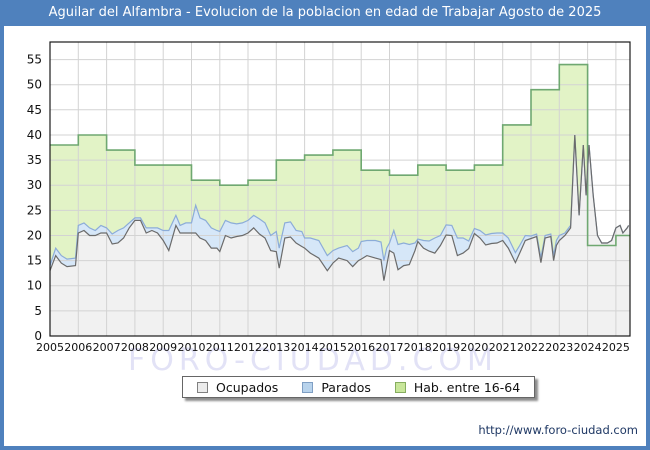 The width and height of the screenshot is (650, 450). What do you see at coordinates (135, 347) in the screenshot?
I see `x-tick-label: 2008` at bounding box center [135, 347].